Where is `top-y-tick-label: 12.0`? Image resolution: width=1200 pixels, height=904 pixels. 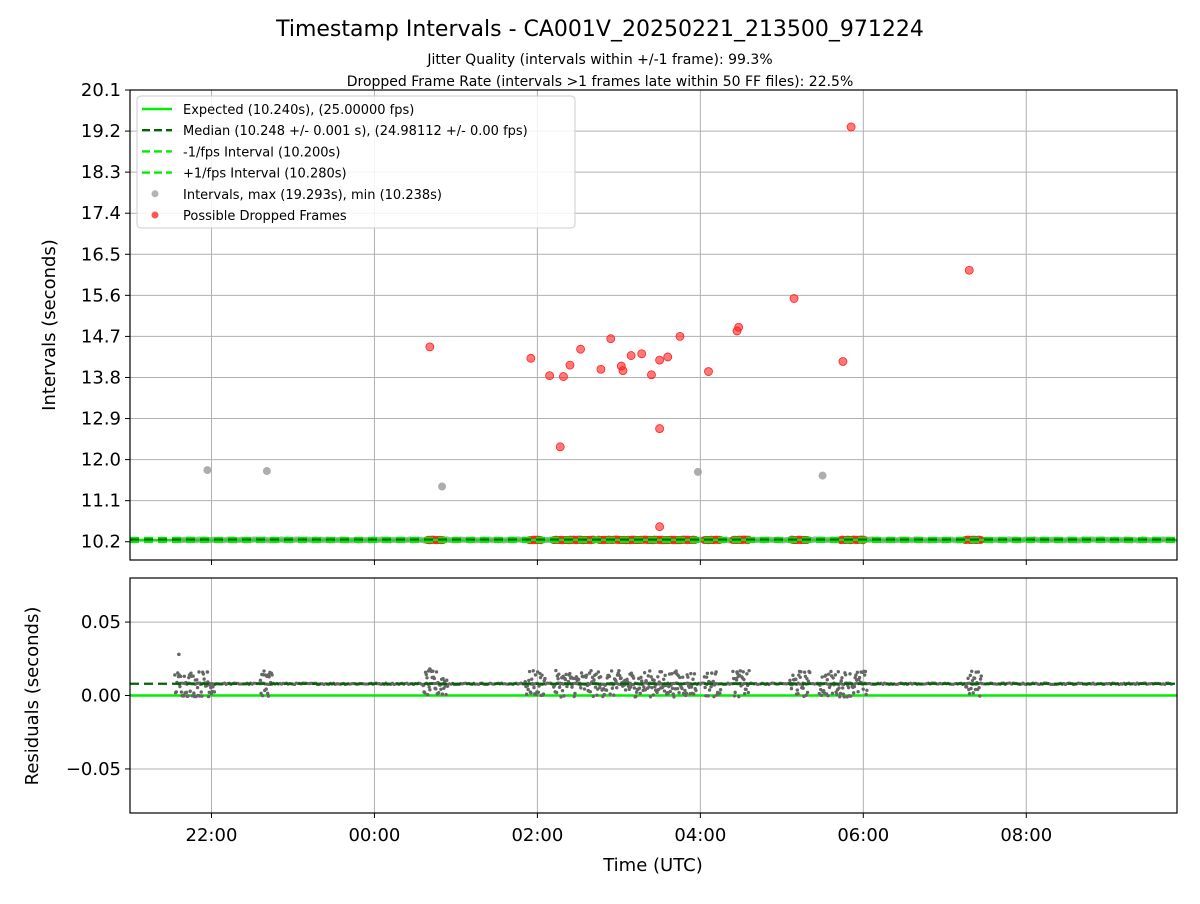 top-y-tick-label: 12.0 is located at coordinates (101, 460).